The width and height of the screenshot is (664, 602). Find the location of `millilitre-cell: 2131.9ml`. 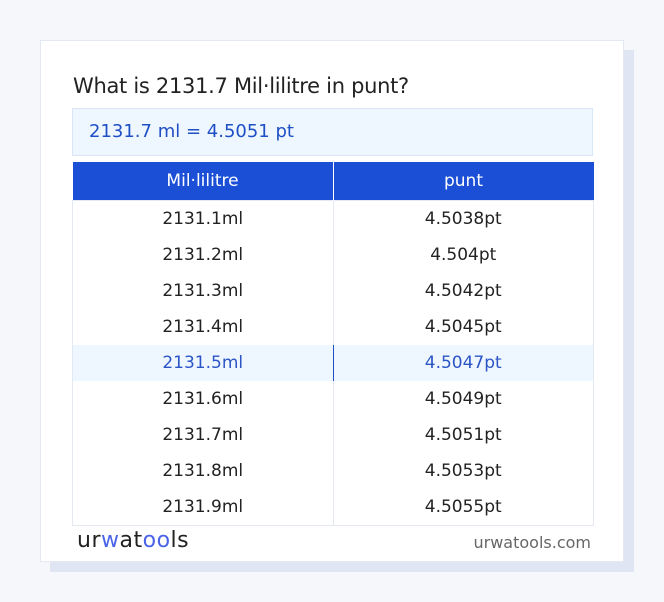

millilitre-cell: 2131.9ml is located at coordinates (203, 507).